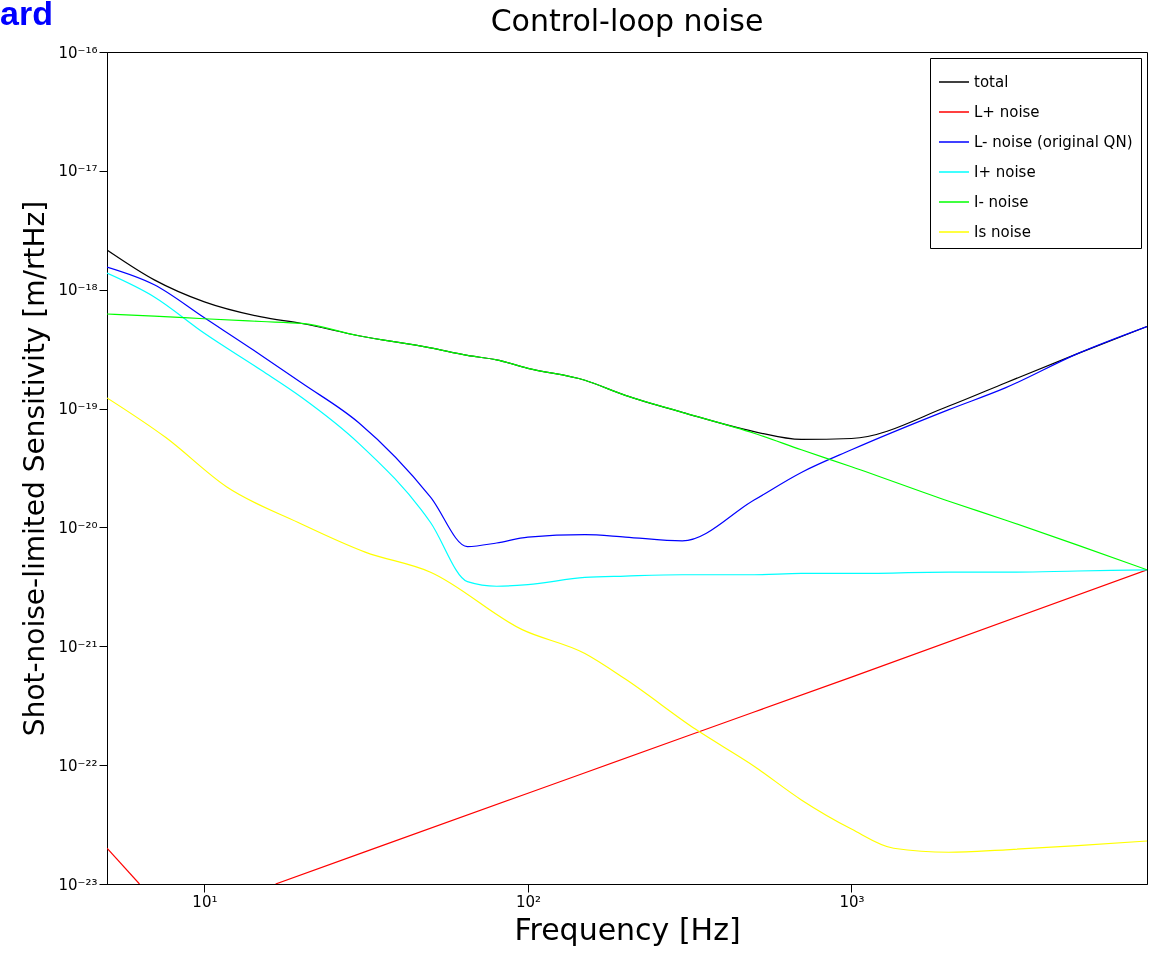  Describe the element at coordinates (78, 290) in the screenshot. I see `y-tick-label: 10⁻¹⁸` at that location.